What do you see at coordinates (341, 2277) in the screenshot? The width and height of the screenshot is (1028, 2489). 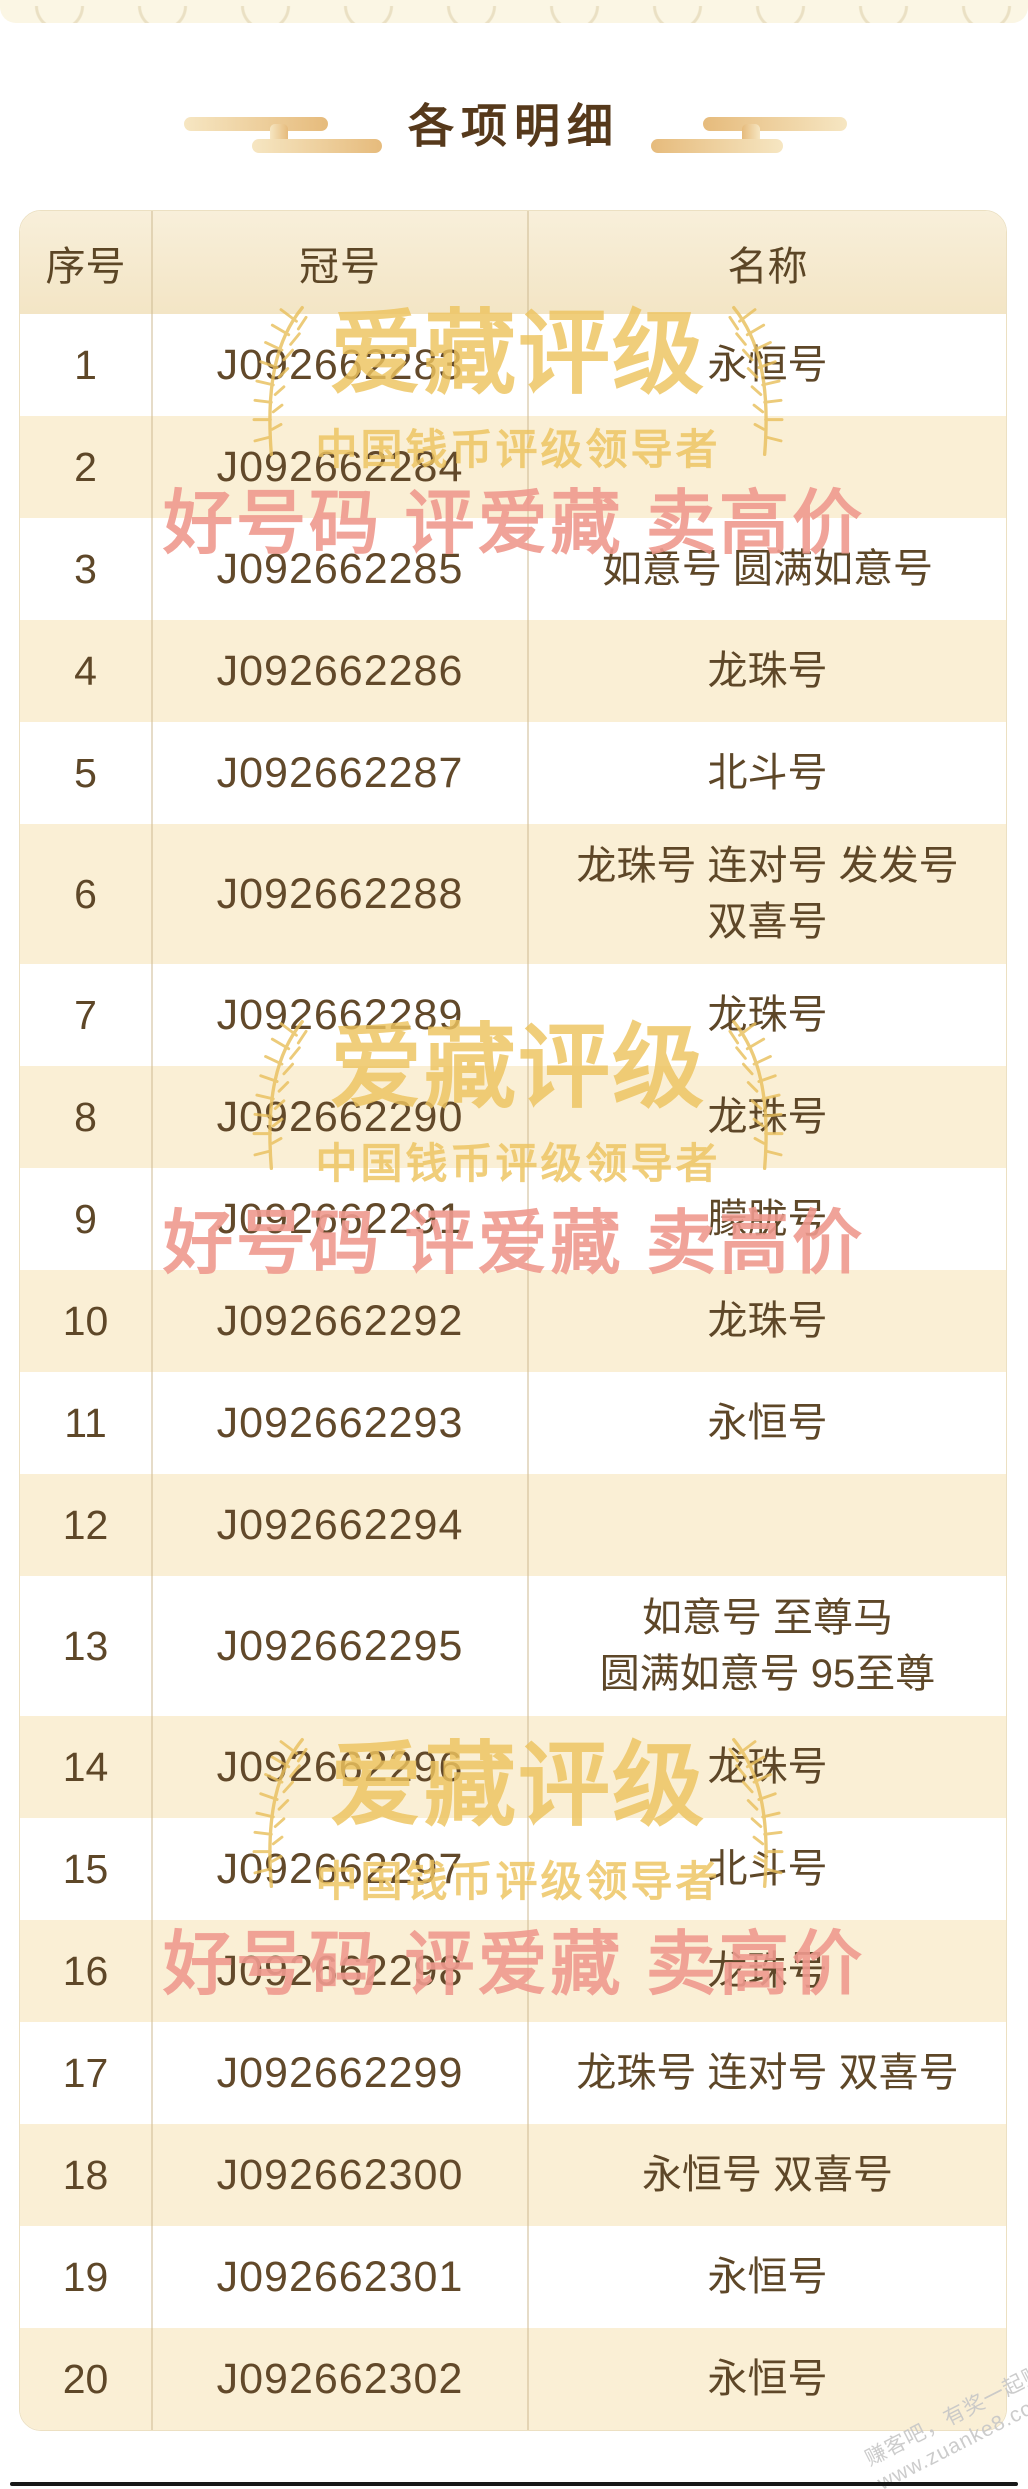 I see `serial-number-cell: J092662301` at bounding box center [341, 2277].